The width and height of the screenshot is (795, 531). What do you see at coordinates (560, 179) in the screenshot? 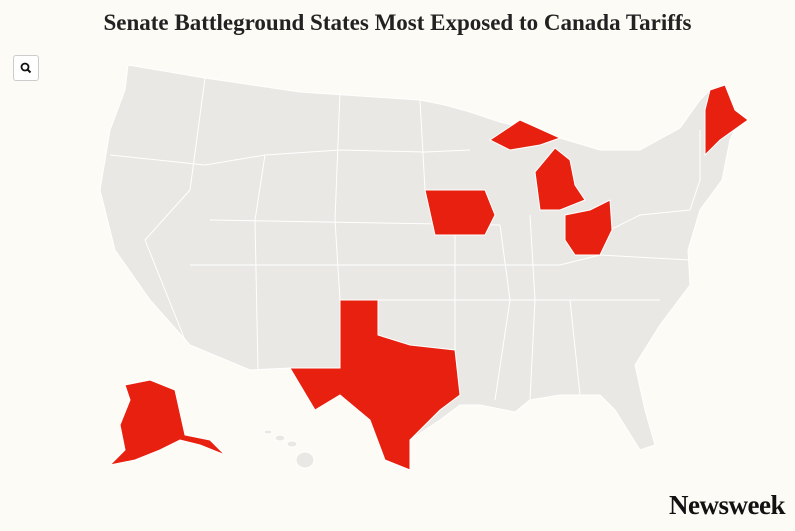
I see `michigan-lower` at bounding box center [560, 179].